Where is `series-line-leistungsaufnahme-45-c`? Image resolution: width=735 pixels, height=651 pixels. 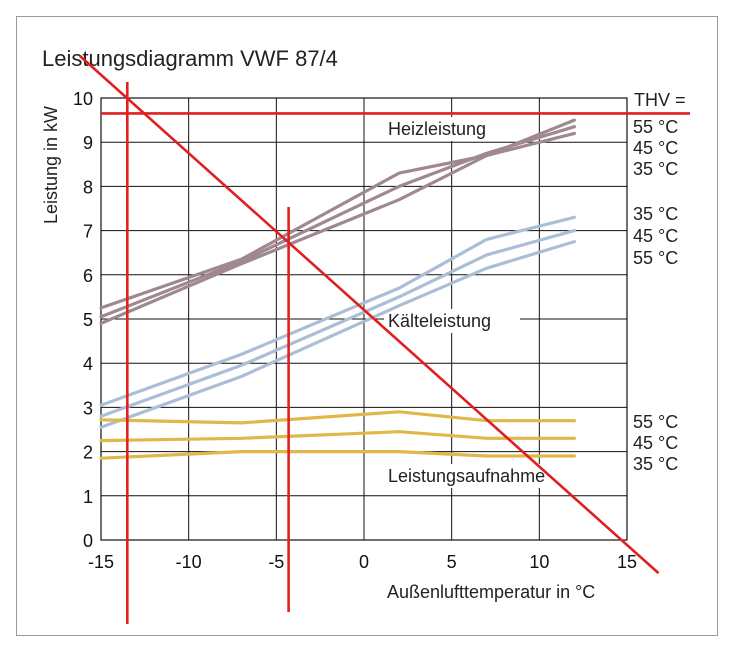
series-line-leistungsaufnahme-45-c is located at coordinates (337, 436).